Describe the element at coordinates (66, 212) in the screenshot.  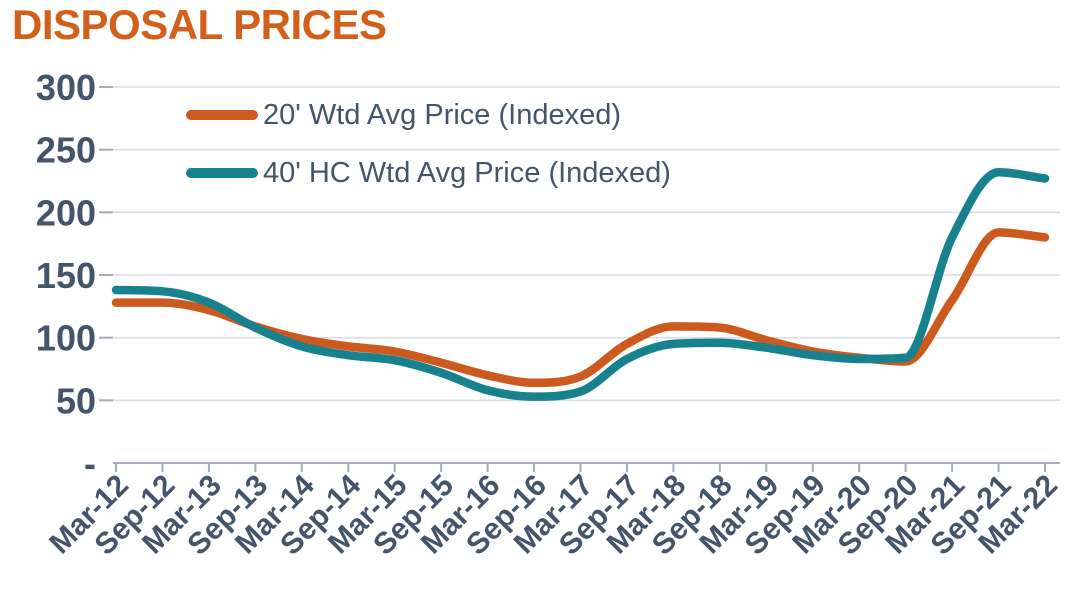
I see `y-tick-label: 200` at that location.